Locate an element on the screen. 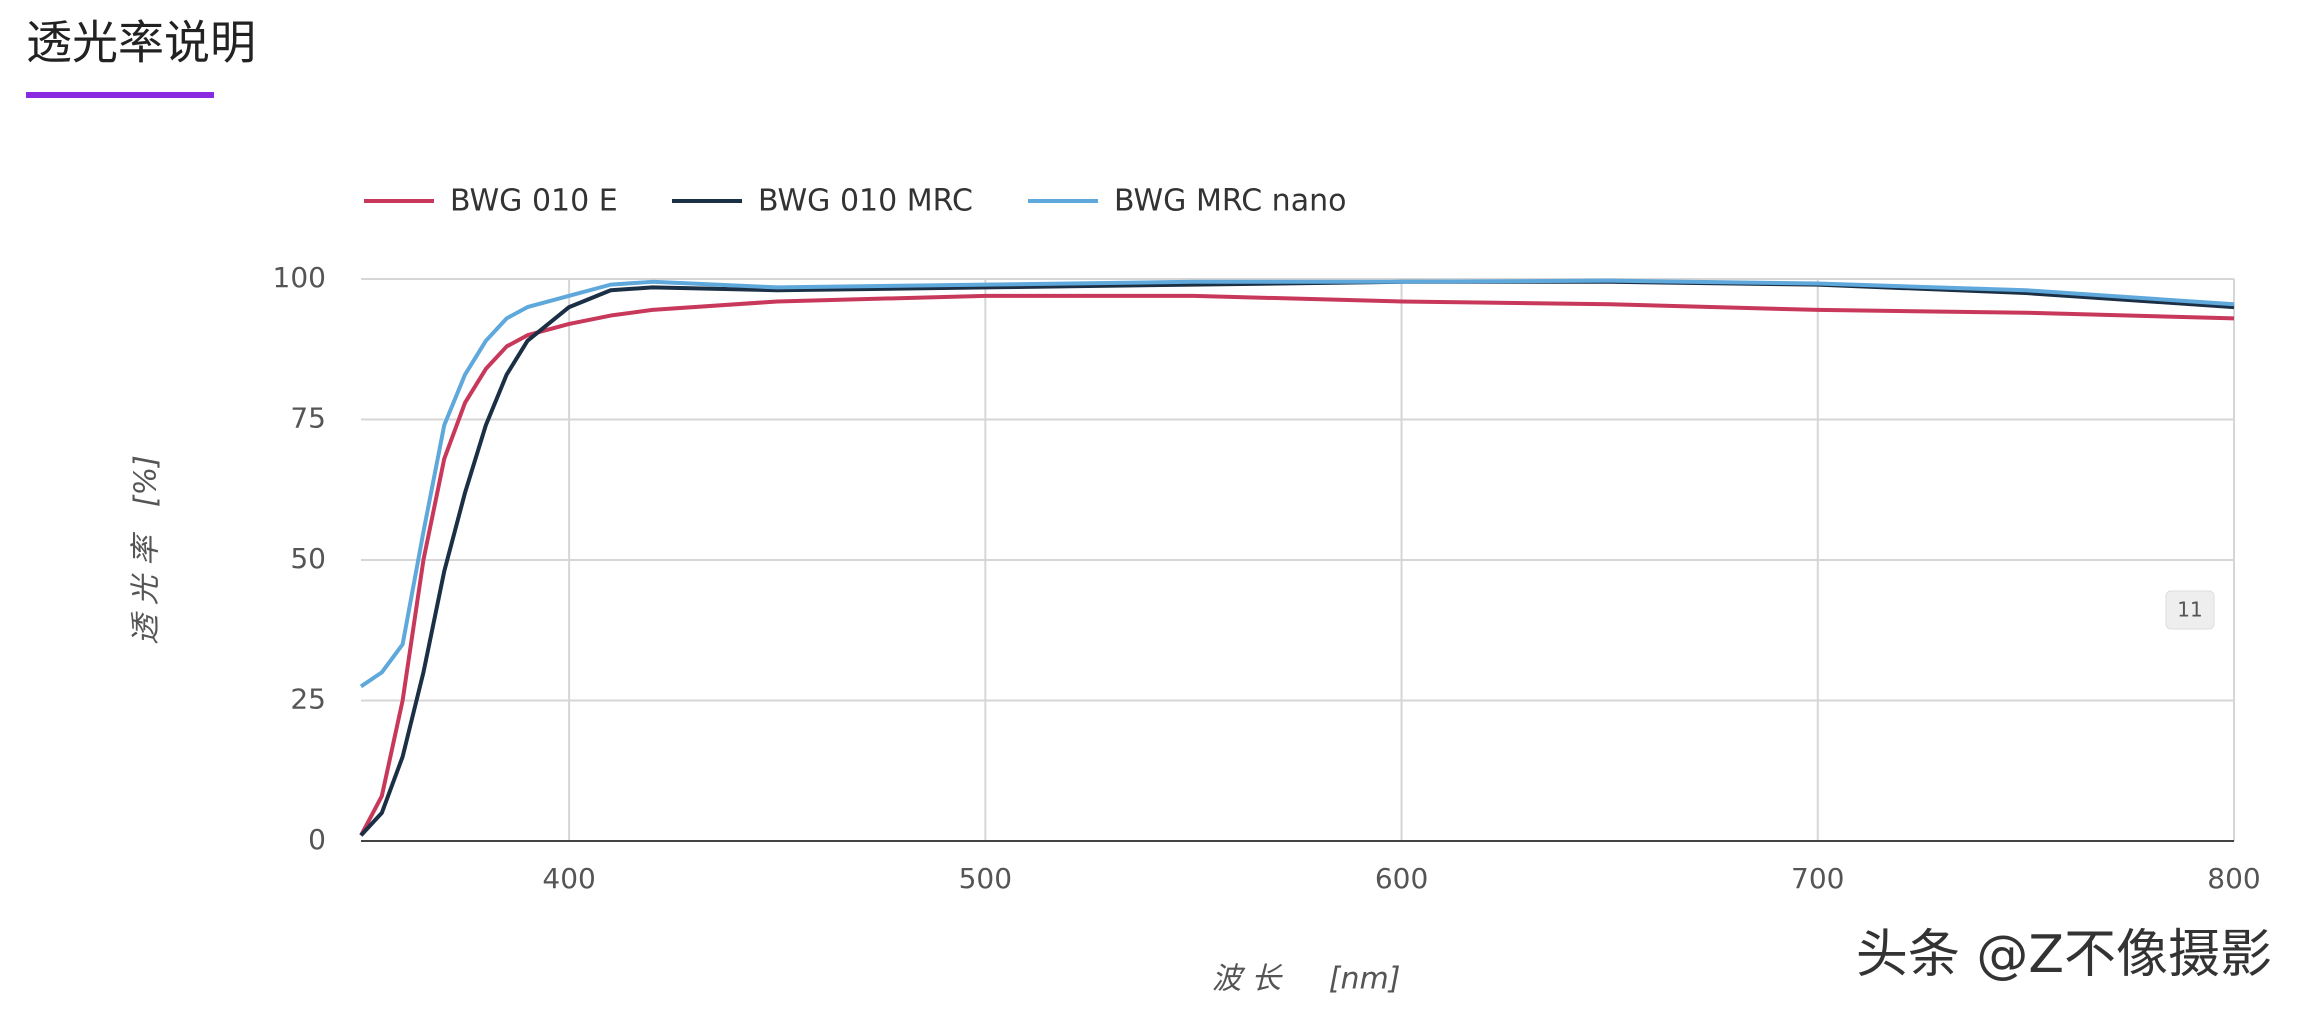 The image size is (2300, 1016). y-tick-label: 75 is located at coordinates (308, 418).